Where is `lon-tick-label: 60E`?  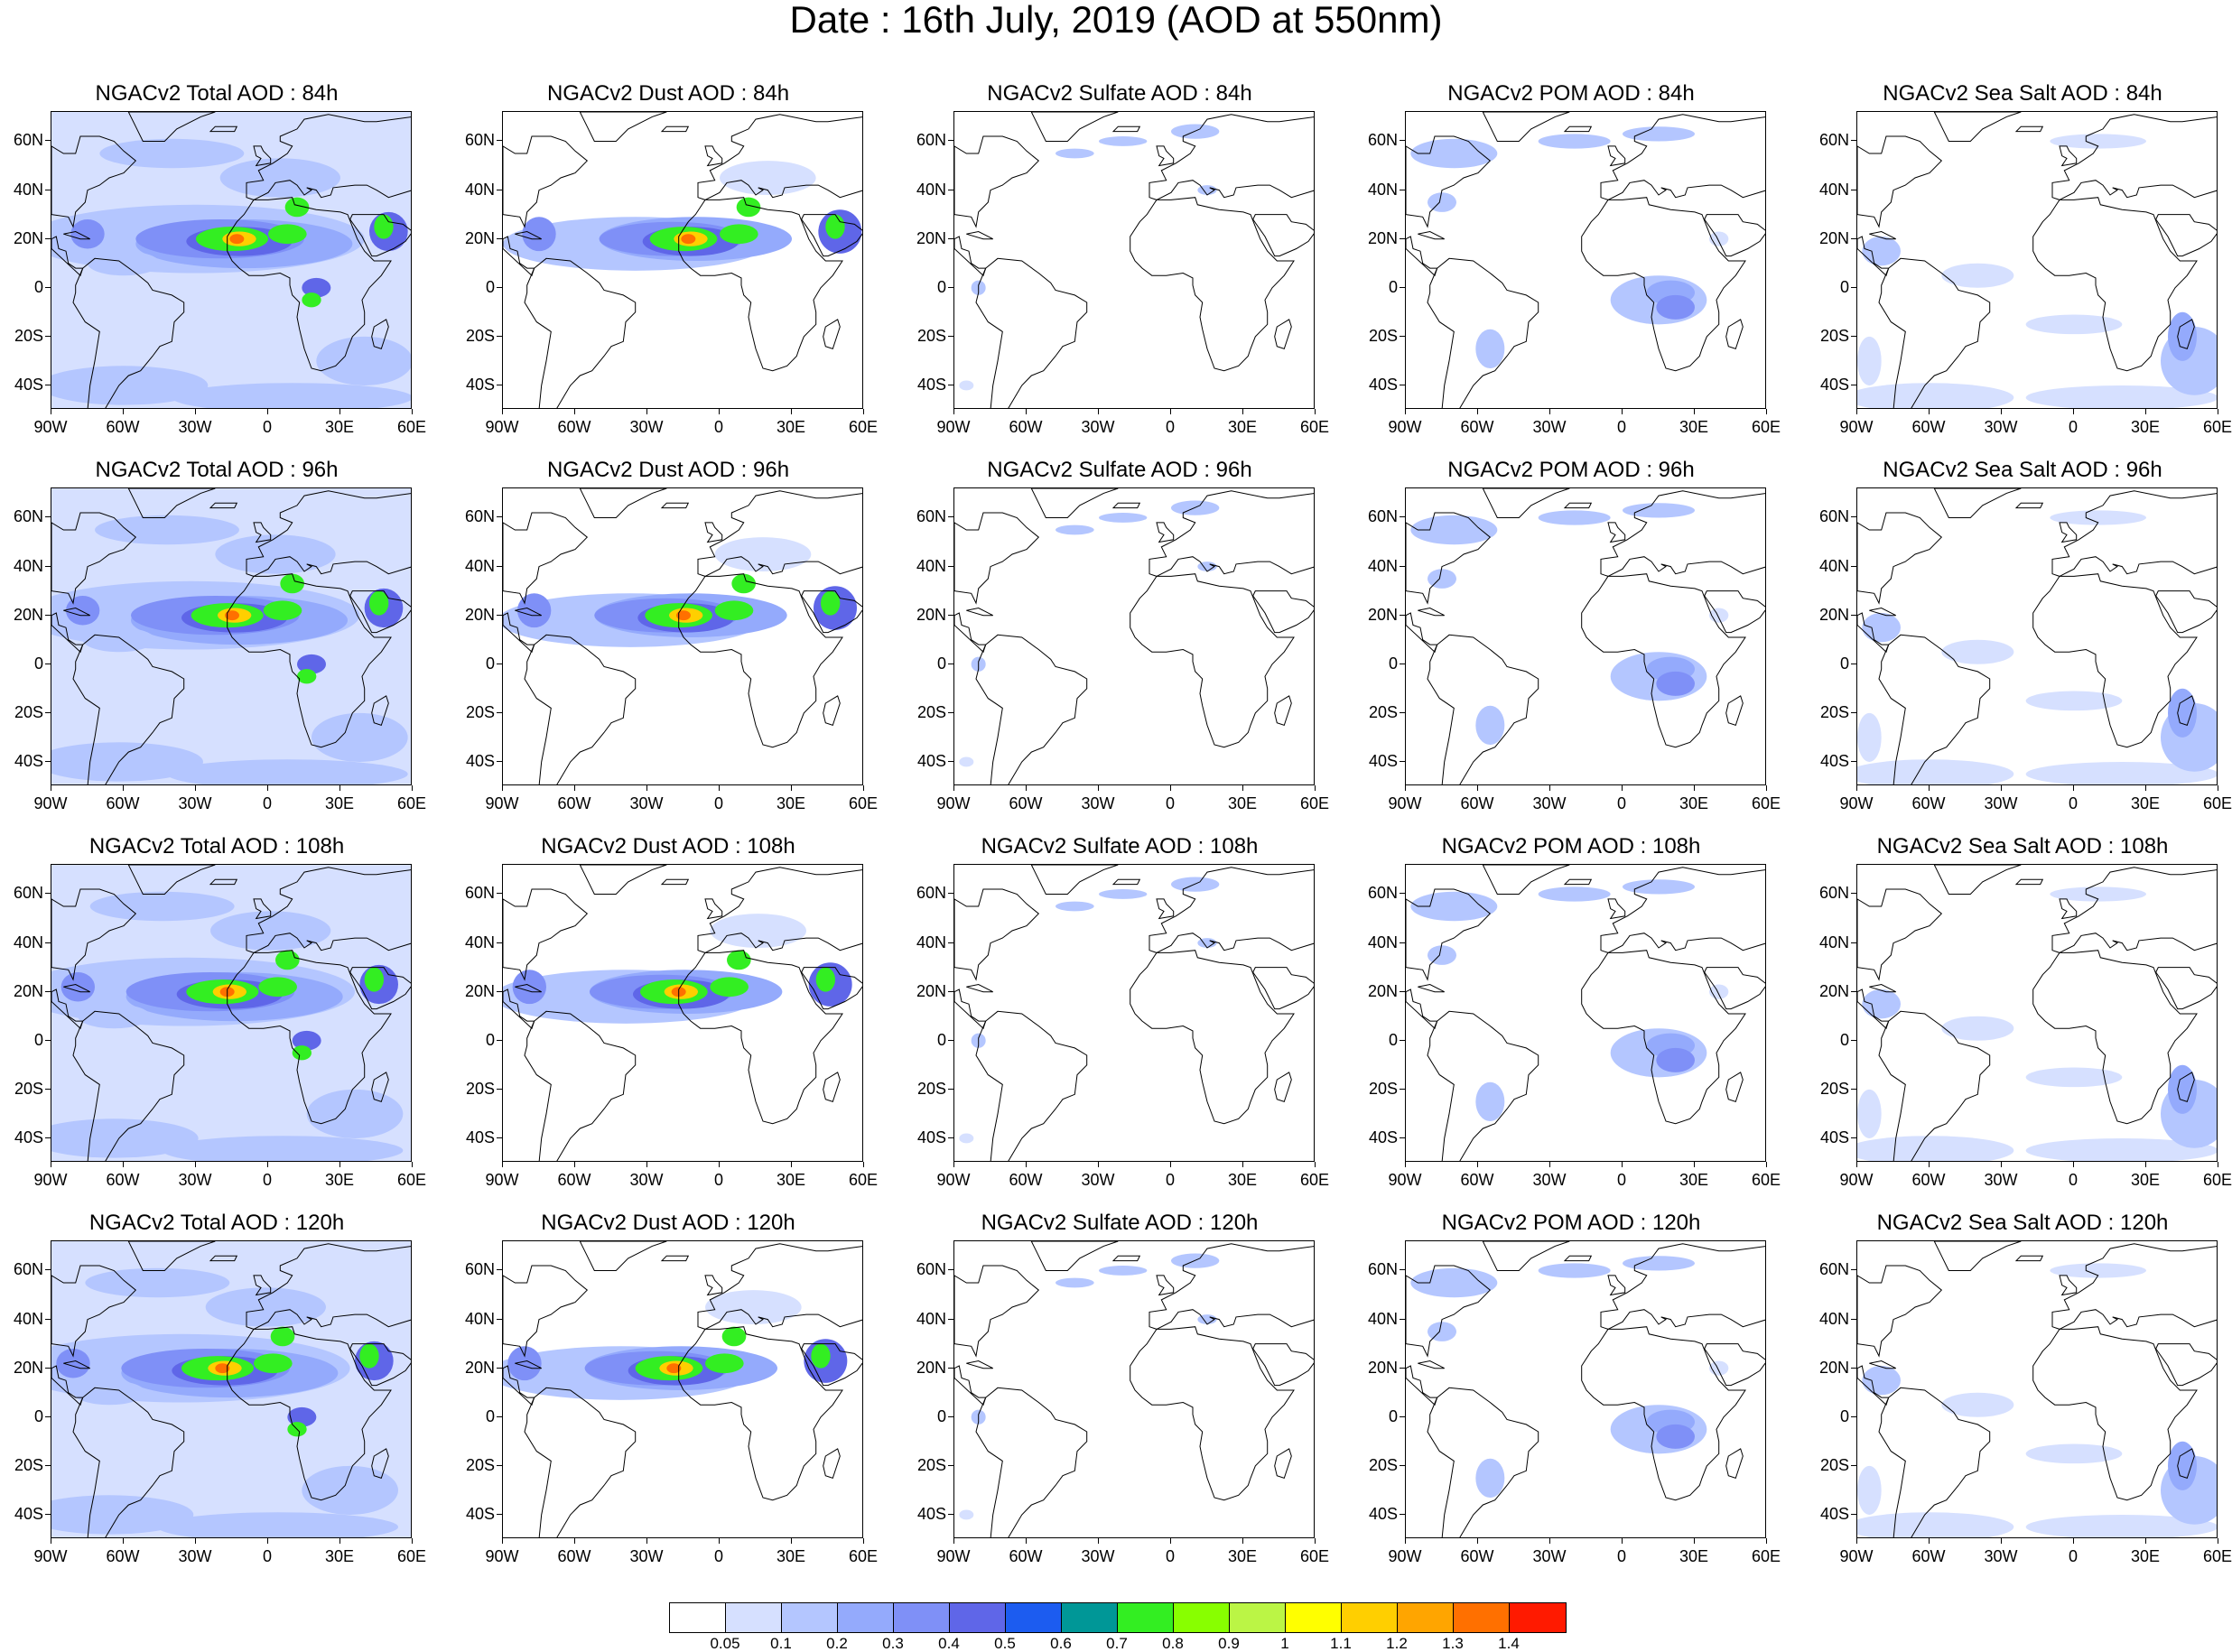 lon-tick-label: 60E is located at coordinates (411, 1556).